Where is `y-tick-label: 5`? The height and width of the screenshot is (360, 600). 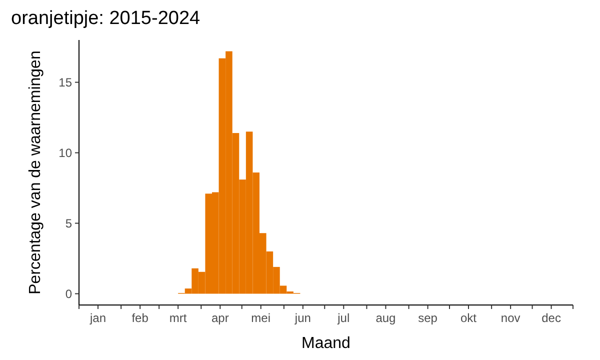 y-tick-label: 5 is located at coordinates (68, 223).